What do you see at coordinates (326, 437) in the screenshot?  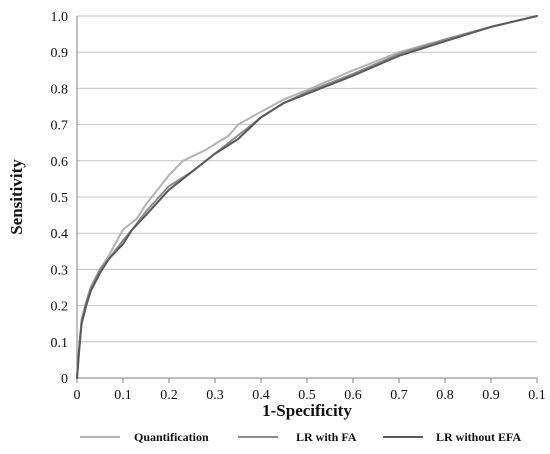 I see `legend-label-1: LR with FA` at bounding box center [326, 437].